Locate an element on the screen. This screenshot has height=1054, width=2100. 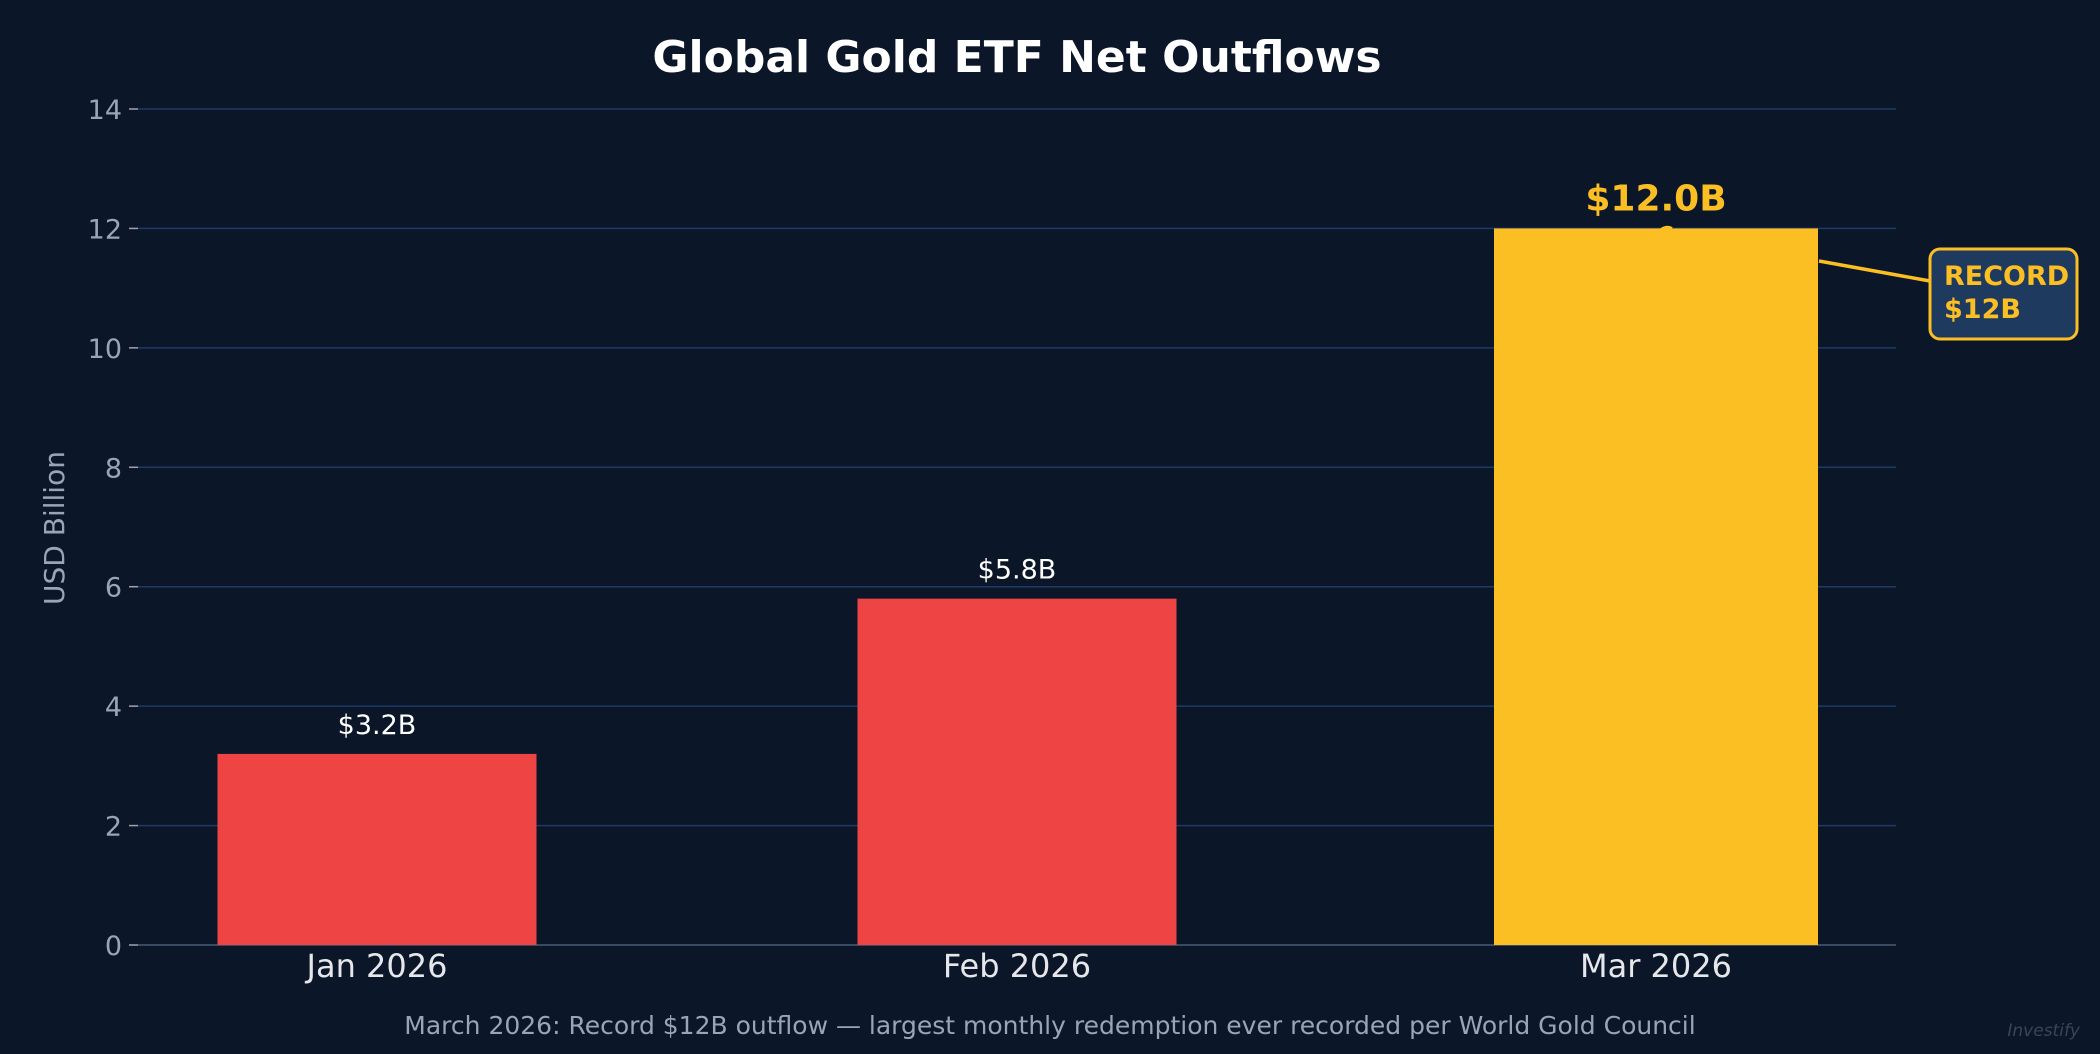
chart-title: Global Gold ETF Net Outflows is located at coordinates (1016, 57).